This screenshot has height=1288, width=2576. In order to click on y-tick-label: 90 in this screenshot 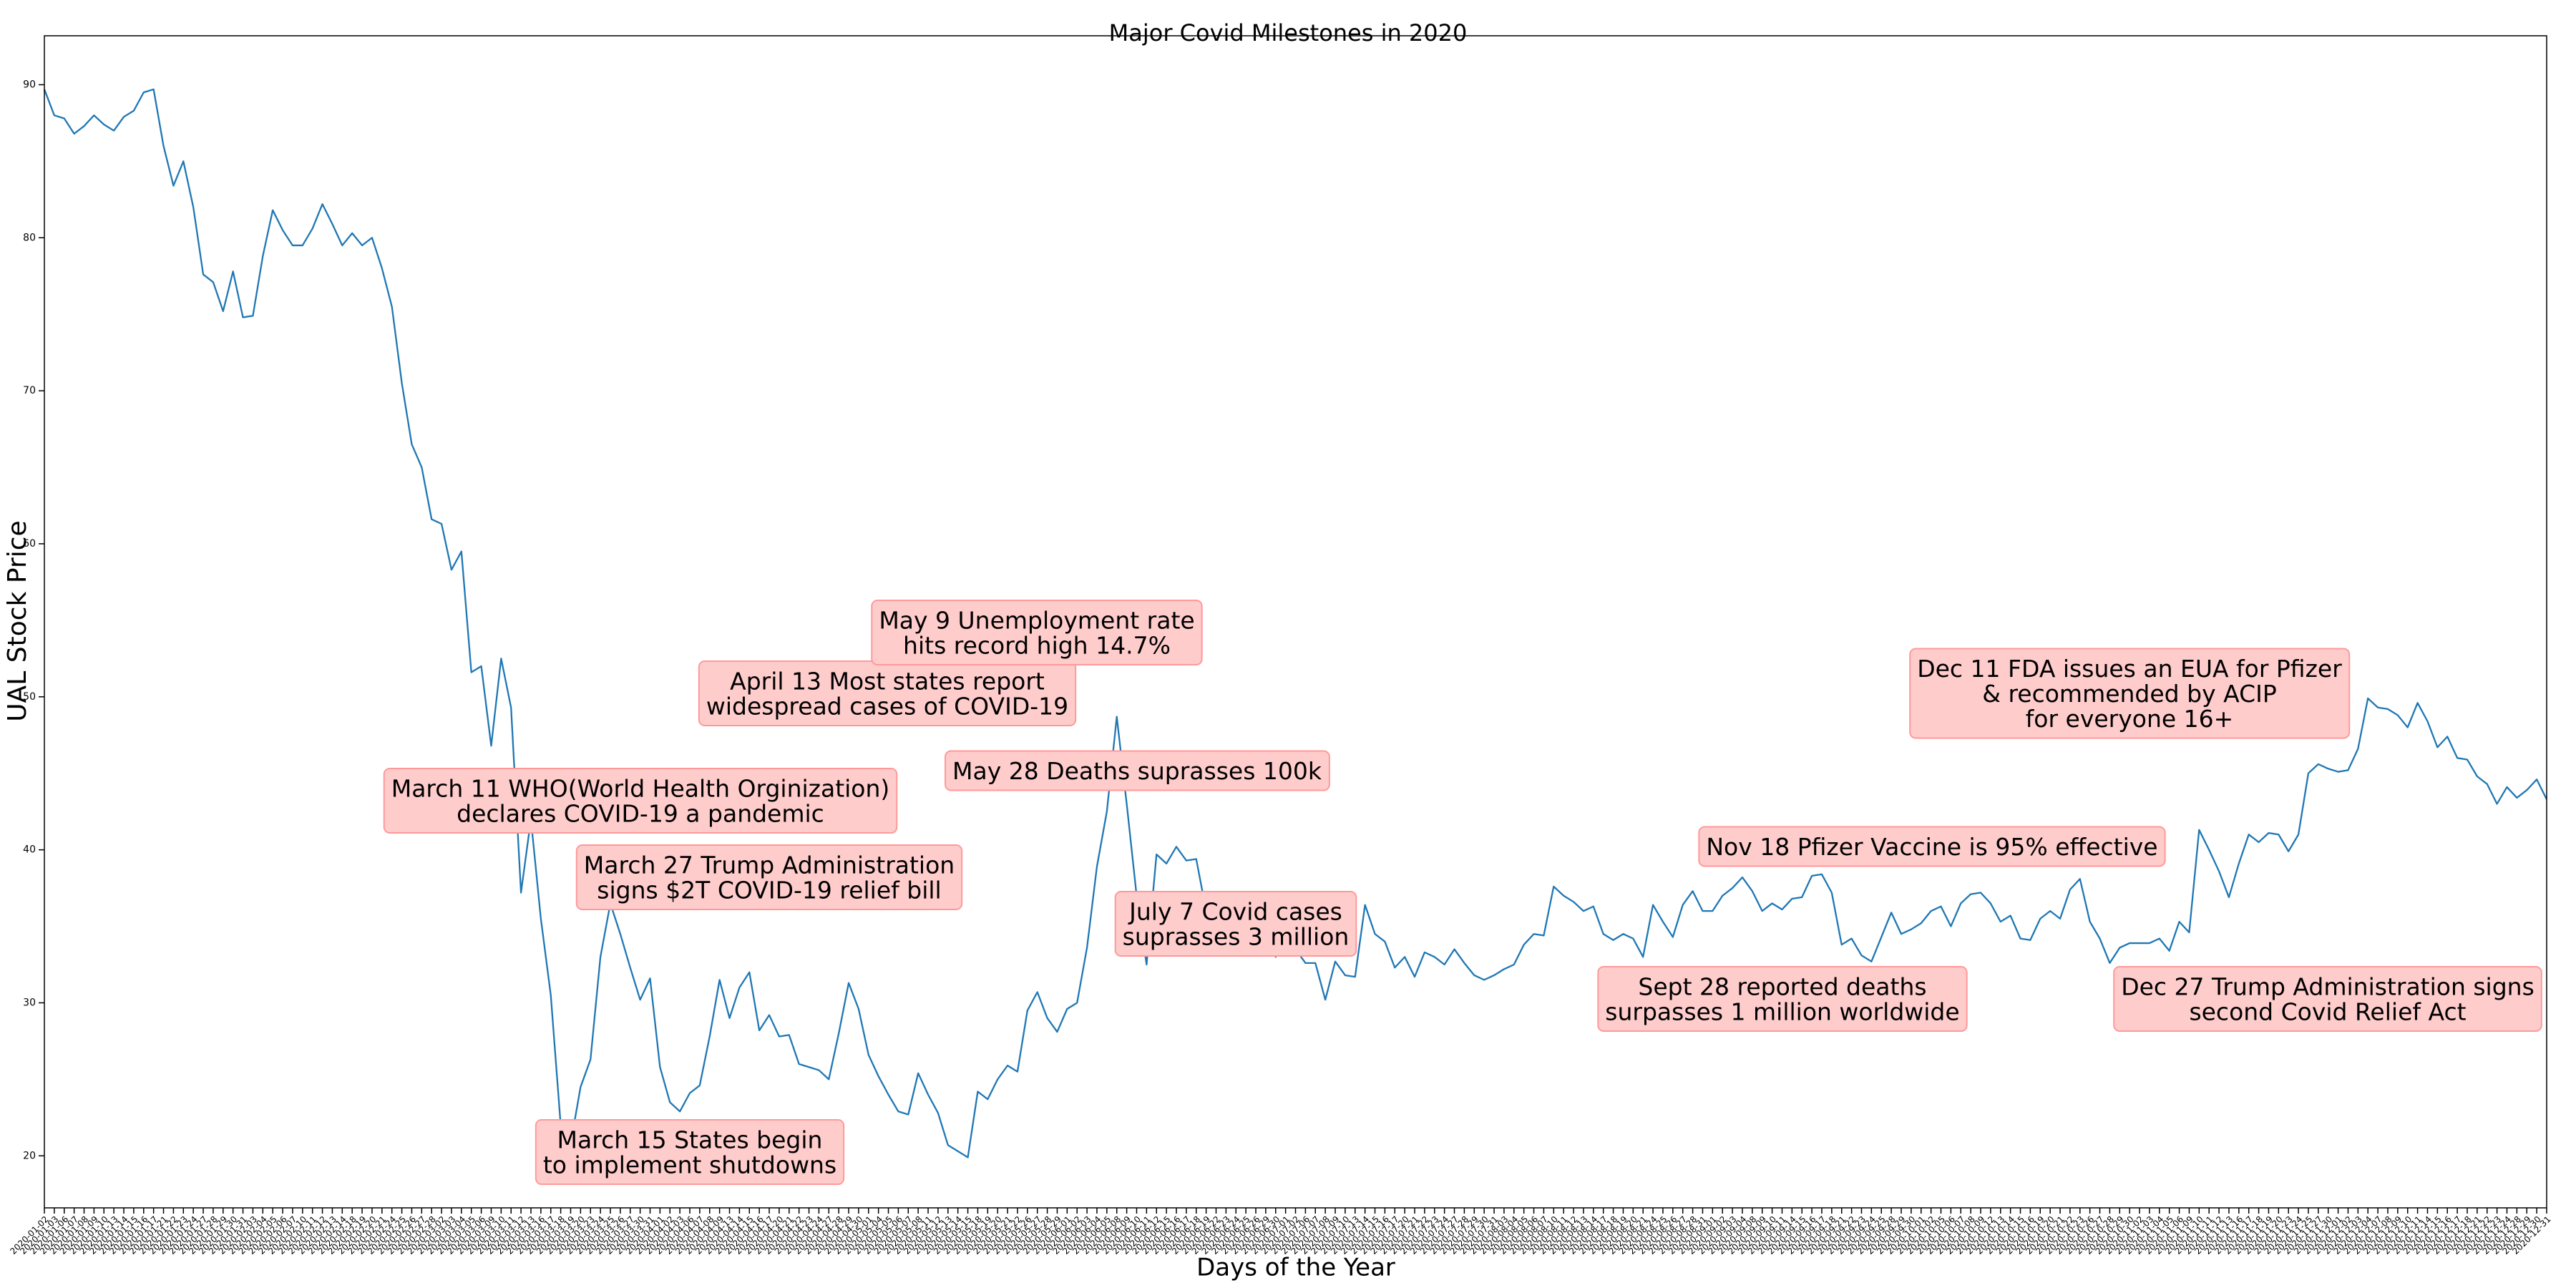, I will do `click(29, 84)`.